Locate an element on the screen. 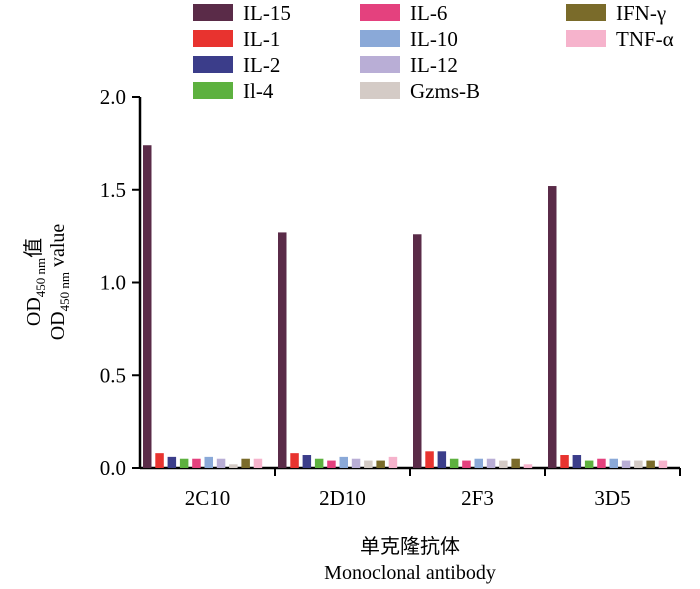  y-axis-title: OD450 nm值 OD450 nm value is located at coordinates (46, 282).